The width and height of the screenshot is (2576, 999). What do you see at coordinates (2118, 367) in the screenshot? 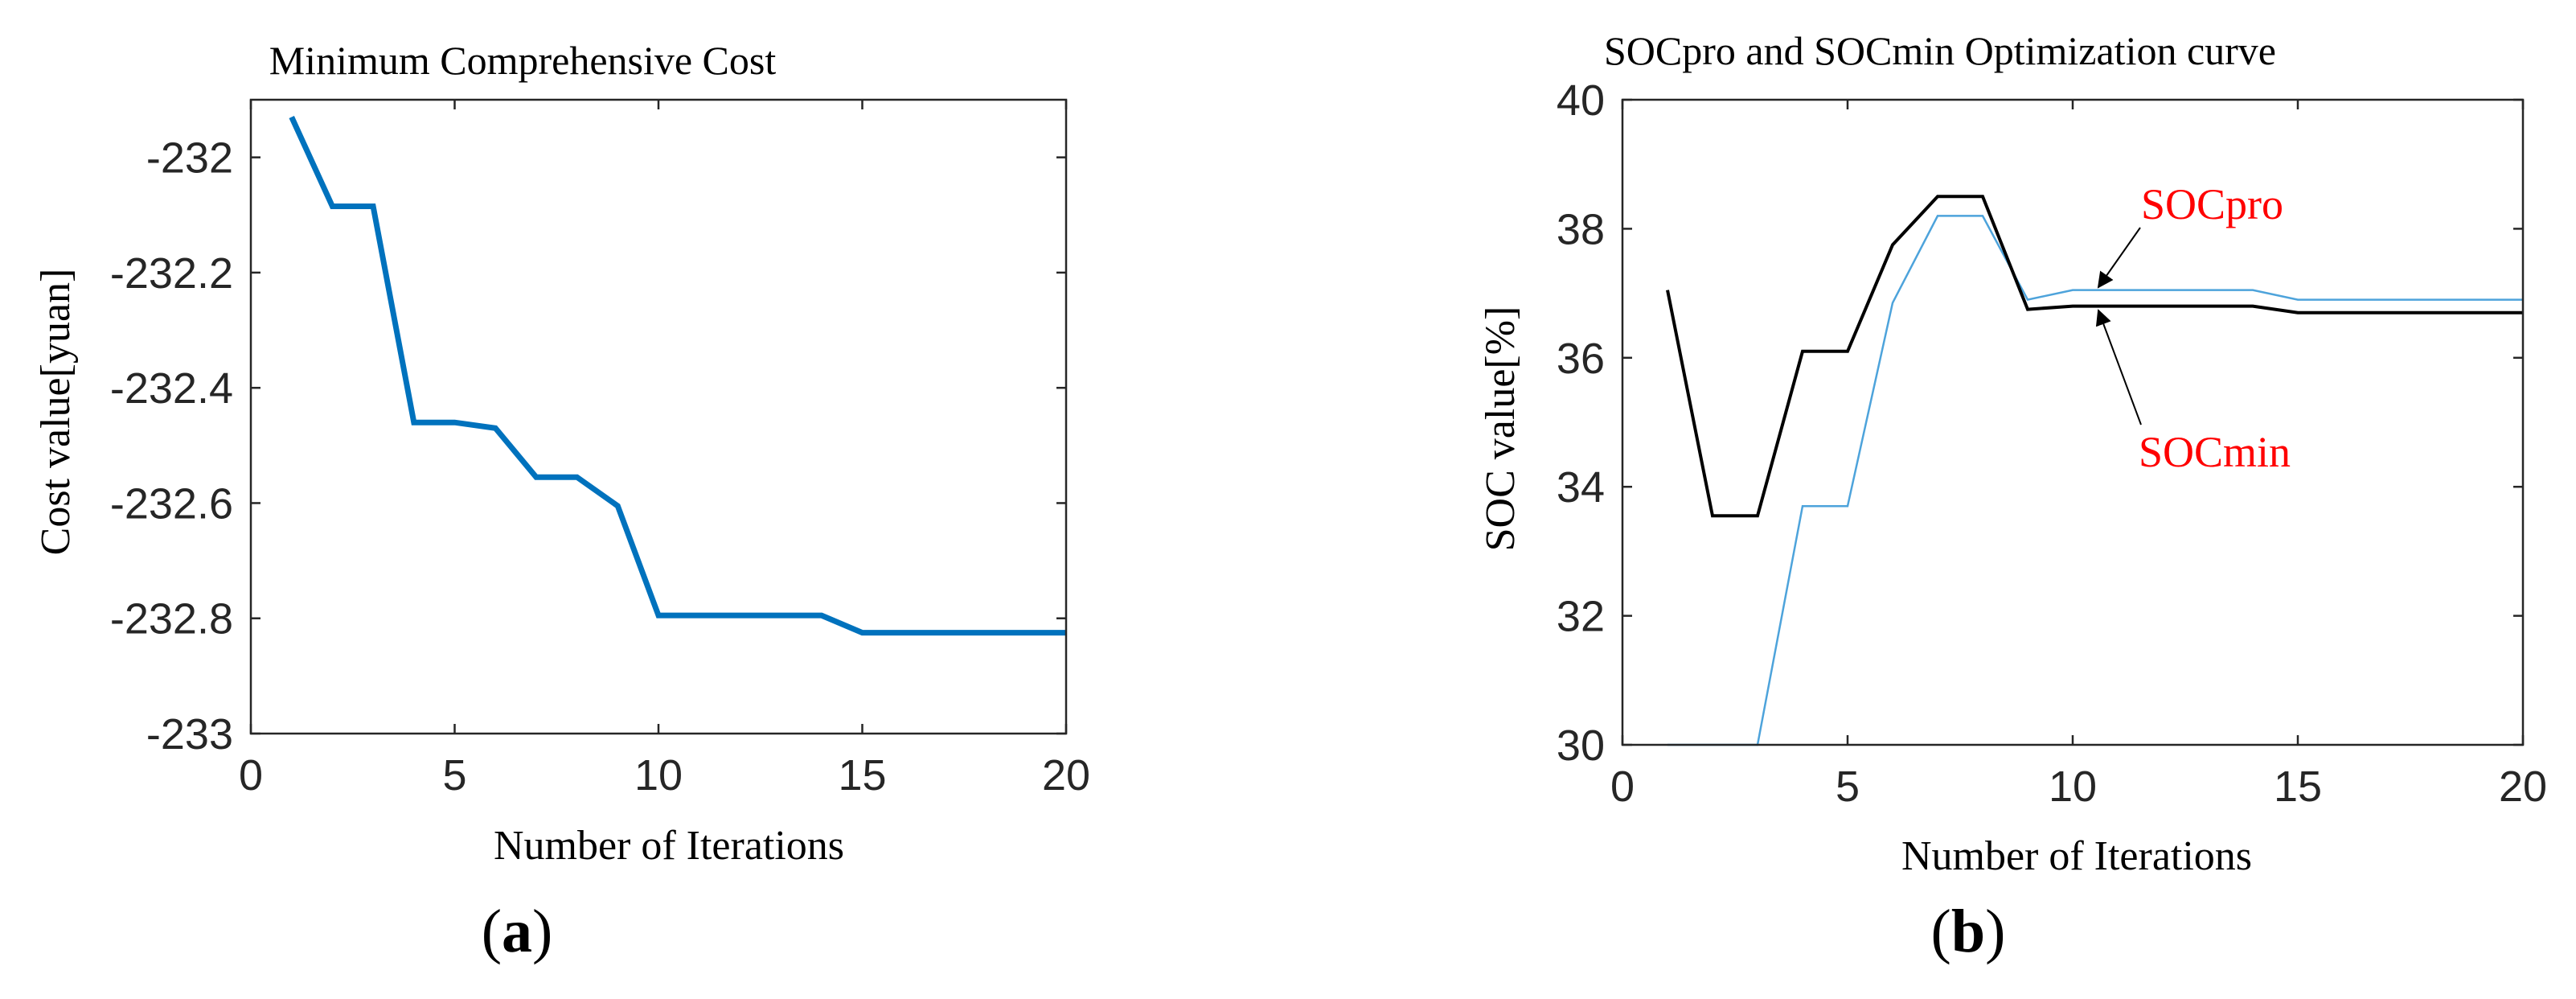
I see `annotation-arrow-socmin` at bounding box center [2118, 367].